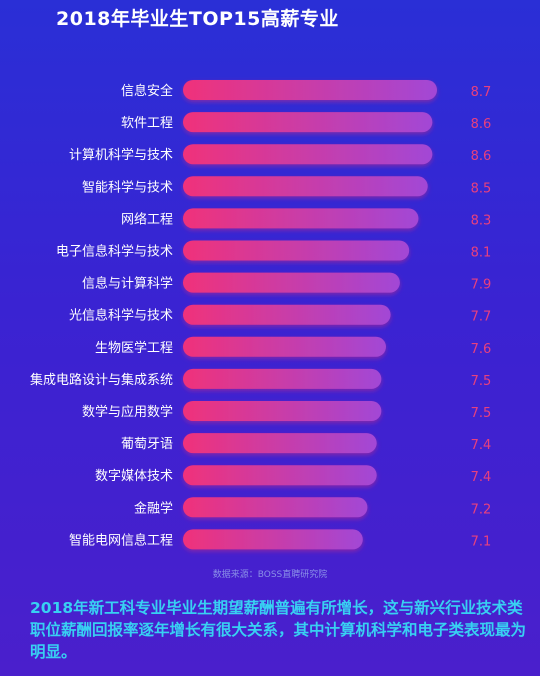 The width and height of the screenshot is (540, 676). What do you see at coordinates (121, 540) in the screenshot?
I see `category-label: 智能电网信息工程` at bounding box center [121, 540].